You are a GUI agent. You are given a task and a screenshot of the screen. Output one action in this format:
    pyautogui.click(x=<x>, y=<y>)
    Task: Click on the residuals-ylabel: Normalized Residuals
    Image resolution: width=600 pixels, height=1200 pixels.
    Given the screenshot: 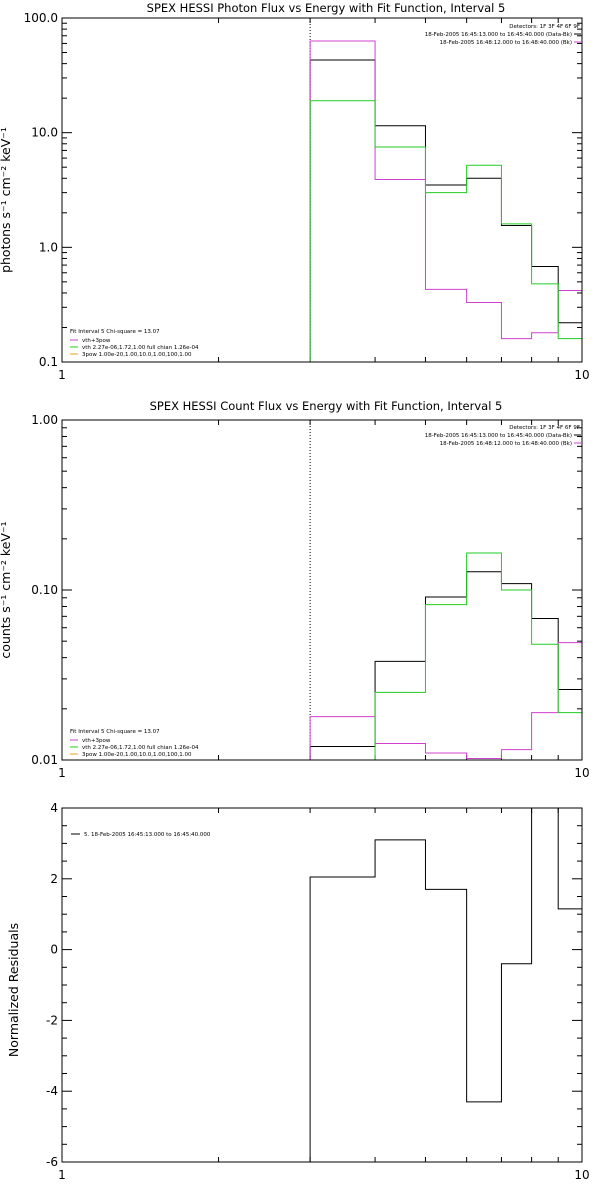 What is the action you would take?
    pyautogui.click(x=13, y=990)
    